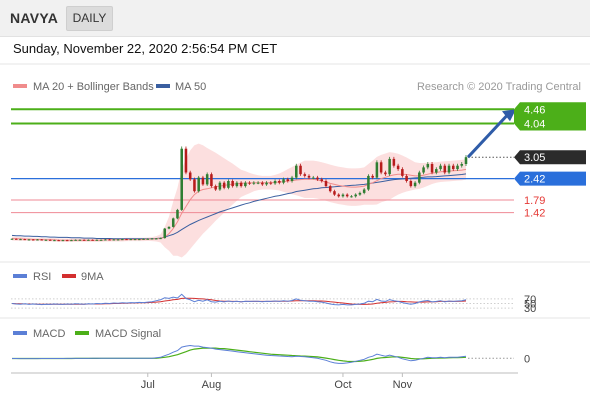 Image resolution: width=590 pixels, height=400 pixels. What do you see at coordinates (148, 385) in the screenshot?
I see `x-tick-label: Jul` at bounding box center [148, 385].